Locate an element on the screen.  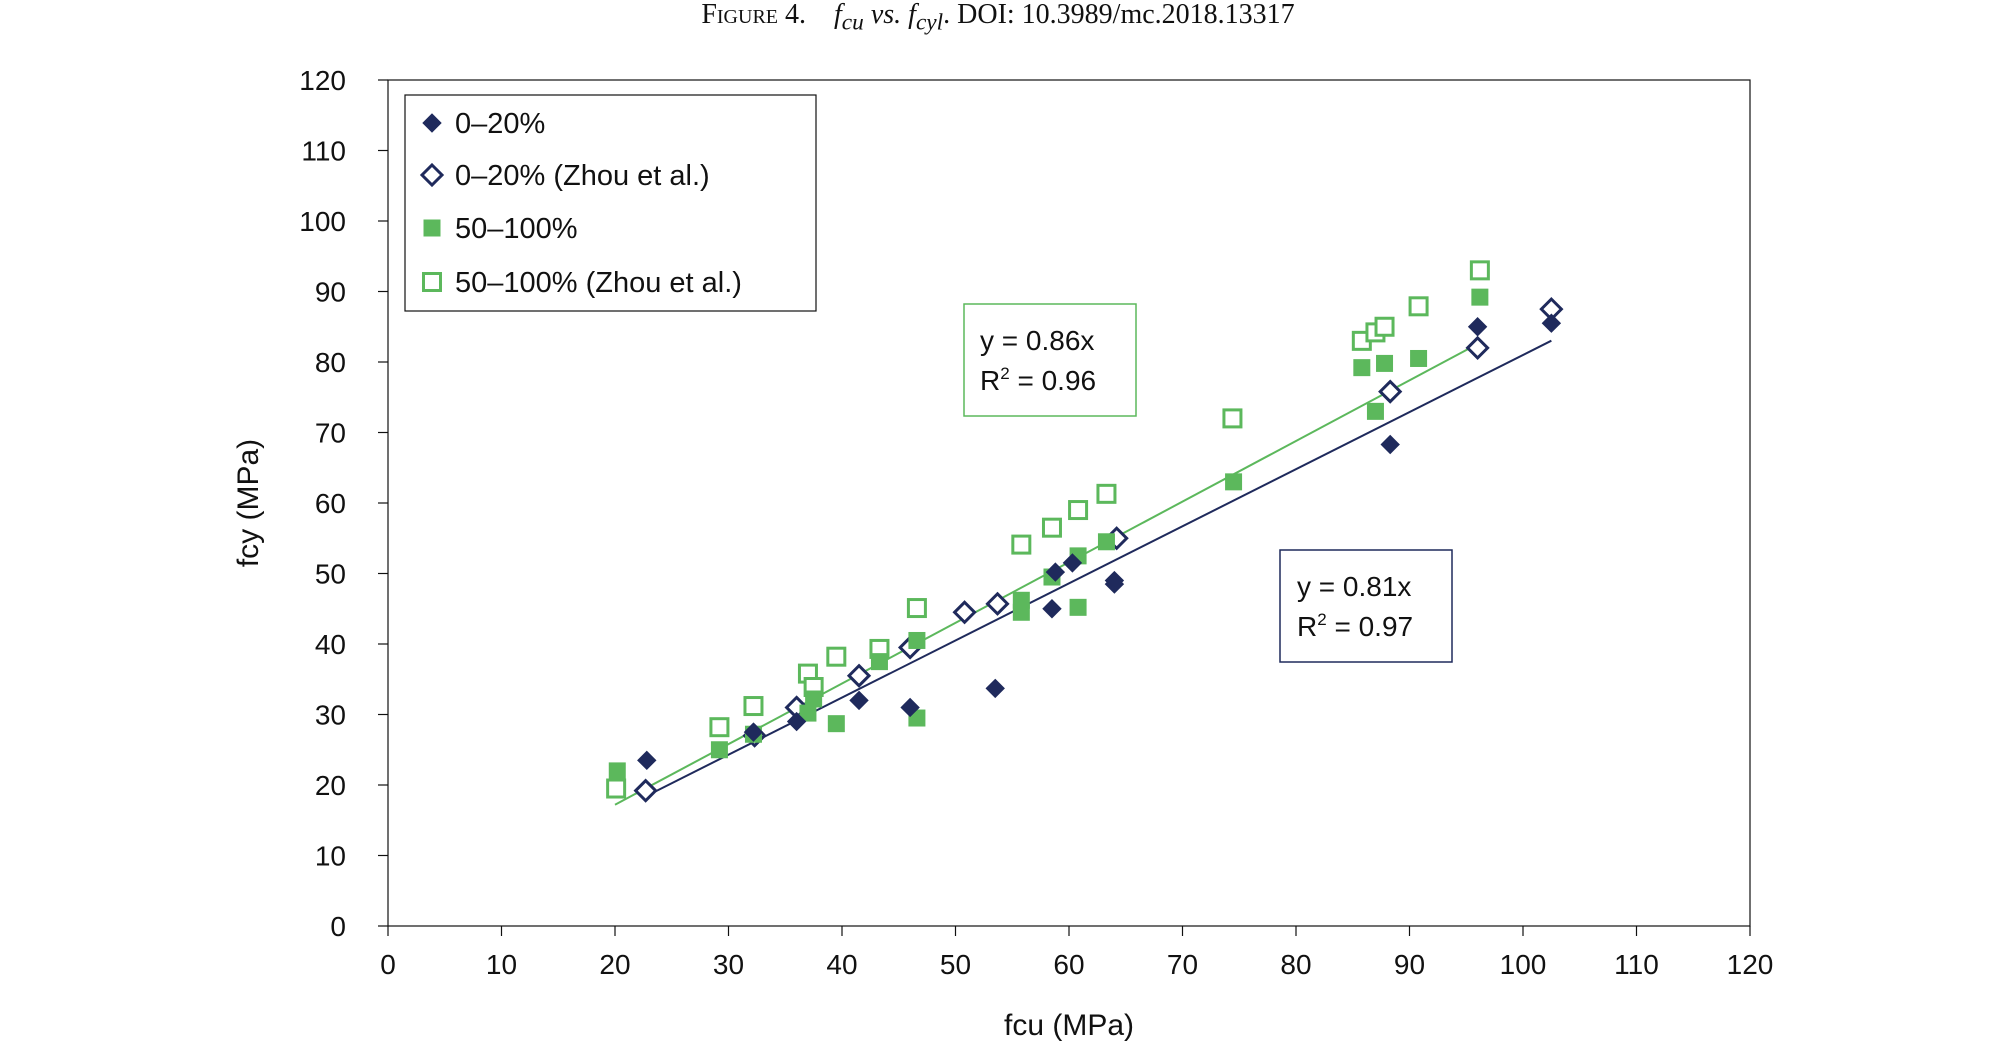
x-tick-label: 60 is located at coordinates (1068, 964).